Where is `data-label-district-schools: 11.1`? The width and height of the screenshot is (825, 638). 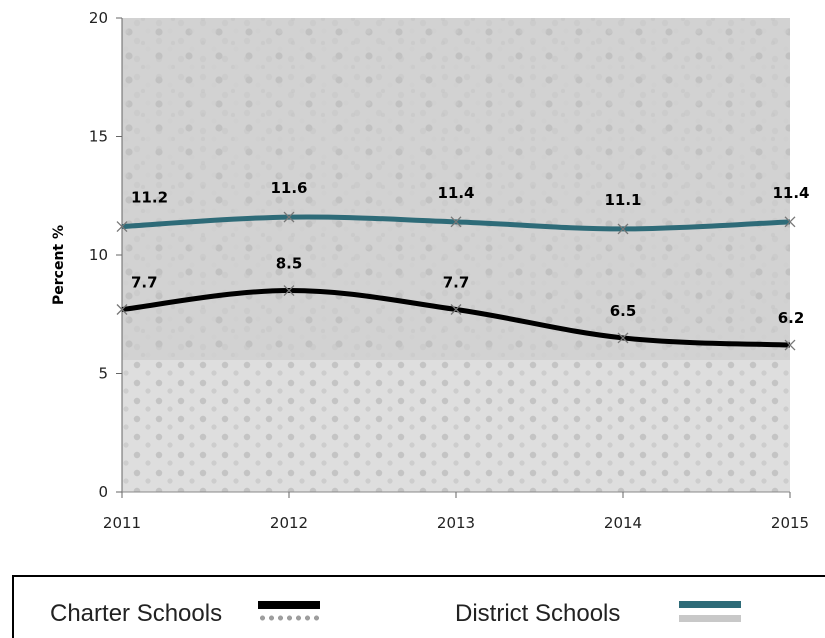 data-label-district-schools: 11.1 is located at coordinates (622, 200).